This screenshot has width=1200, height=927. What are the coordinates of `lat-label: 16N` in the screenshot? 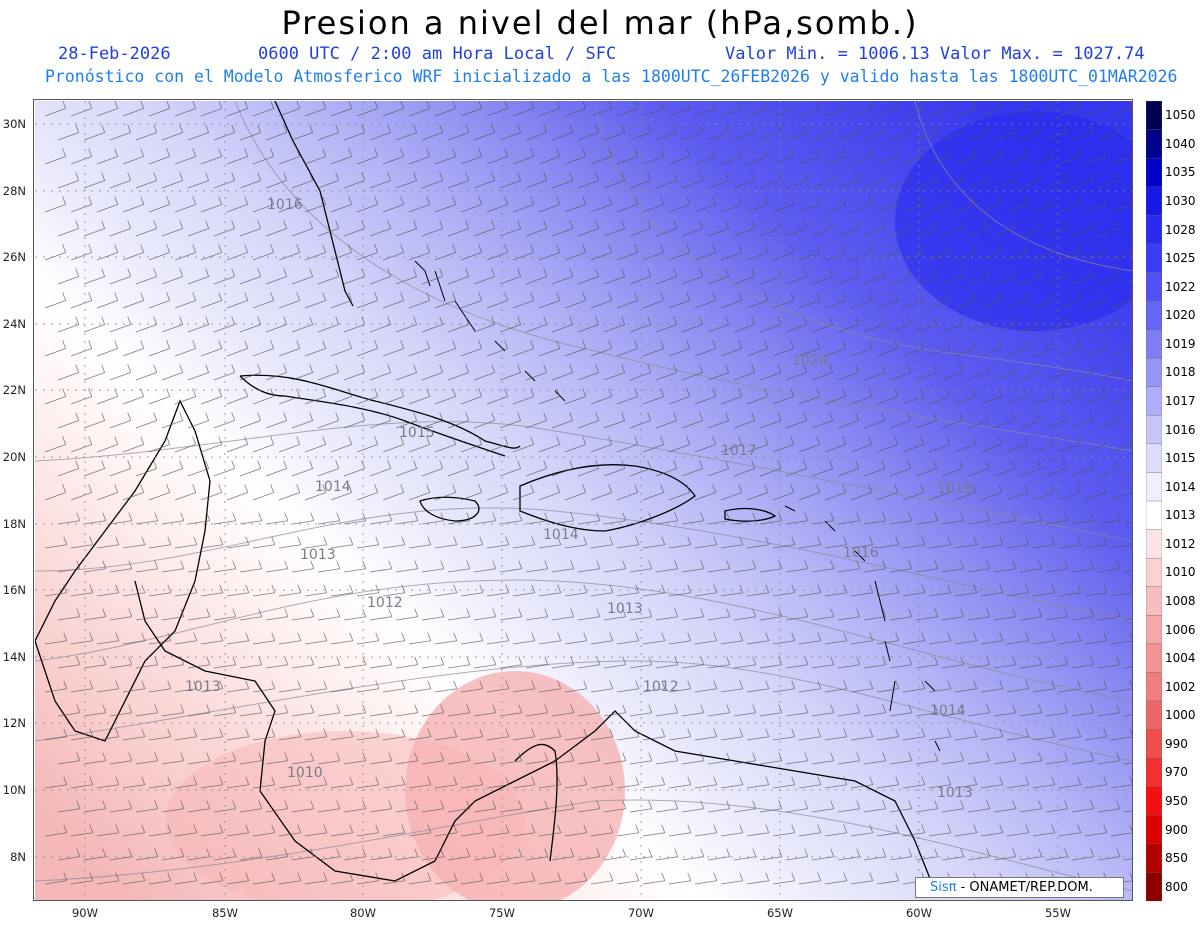 It's located at (14, 590).